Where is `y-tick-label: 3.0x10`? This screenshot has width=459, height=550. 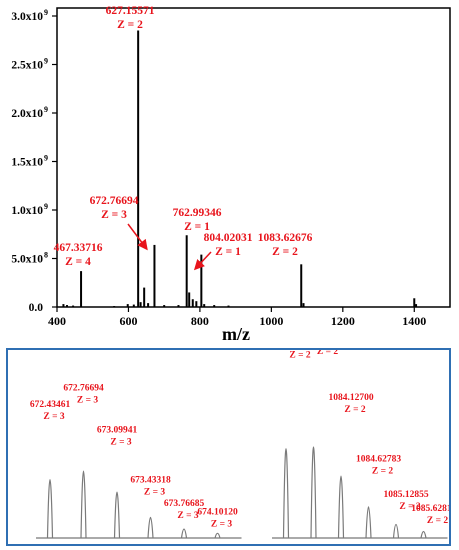
y-tick-label: 3.0x10 is located at coordinates (27, 17).